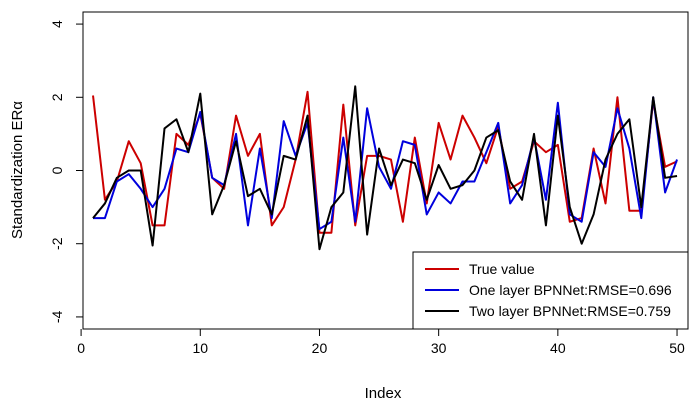 The width and height of the screenshot is (696, 409). I want to click on y-tick-label: 2, so click(57, 97).